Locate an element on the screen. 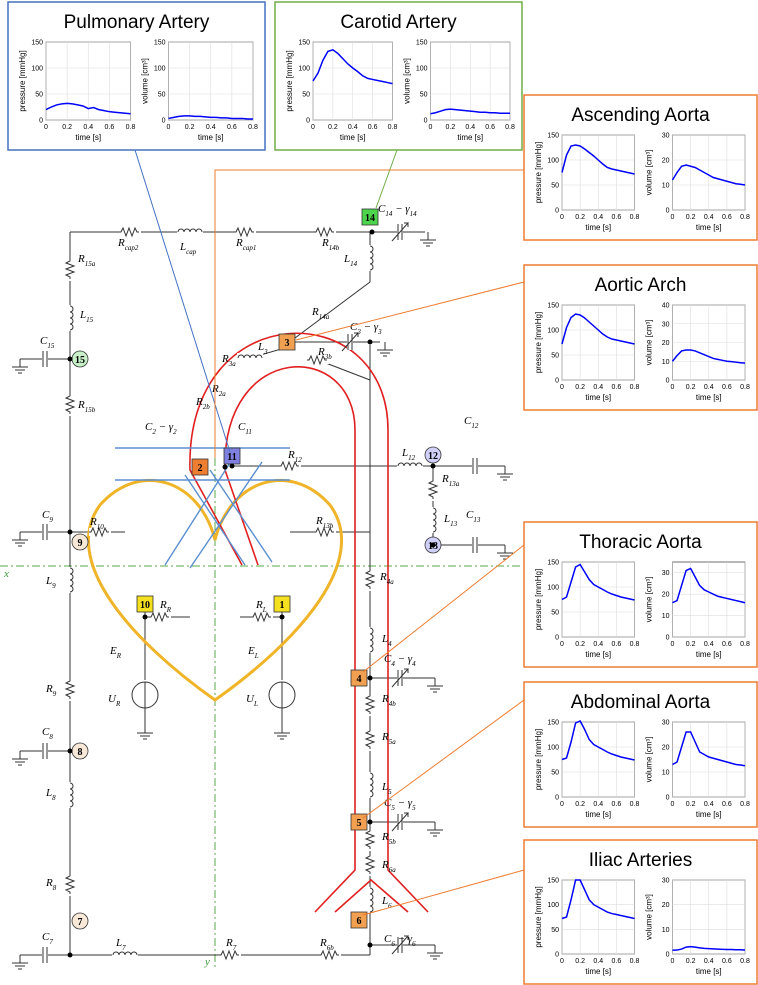 The image size is (758, 985). subscript: 4b is located at coordinates (393, 704).